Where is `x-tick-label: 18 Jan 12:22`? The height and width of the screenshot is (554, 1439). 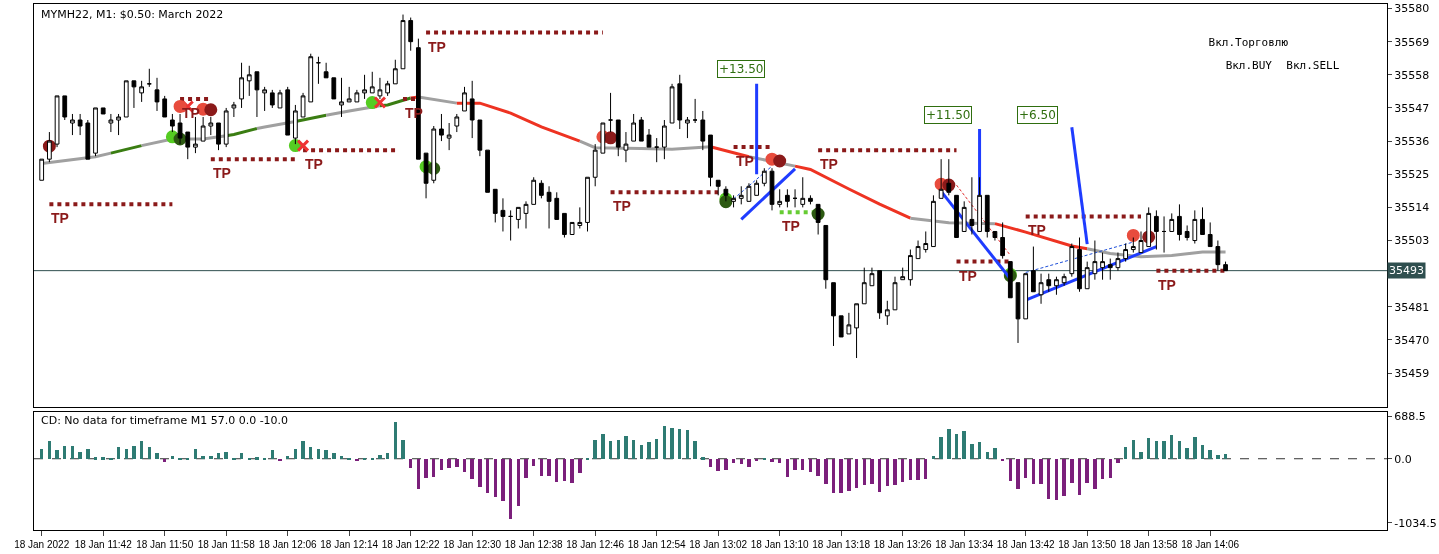 x-tick-label: 18 Jan 12:22 is located at coordinates (411, 544).